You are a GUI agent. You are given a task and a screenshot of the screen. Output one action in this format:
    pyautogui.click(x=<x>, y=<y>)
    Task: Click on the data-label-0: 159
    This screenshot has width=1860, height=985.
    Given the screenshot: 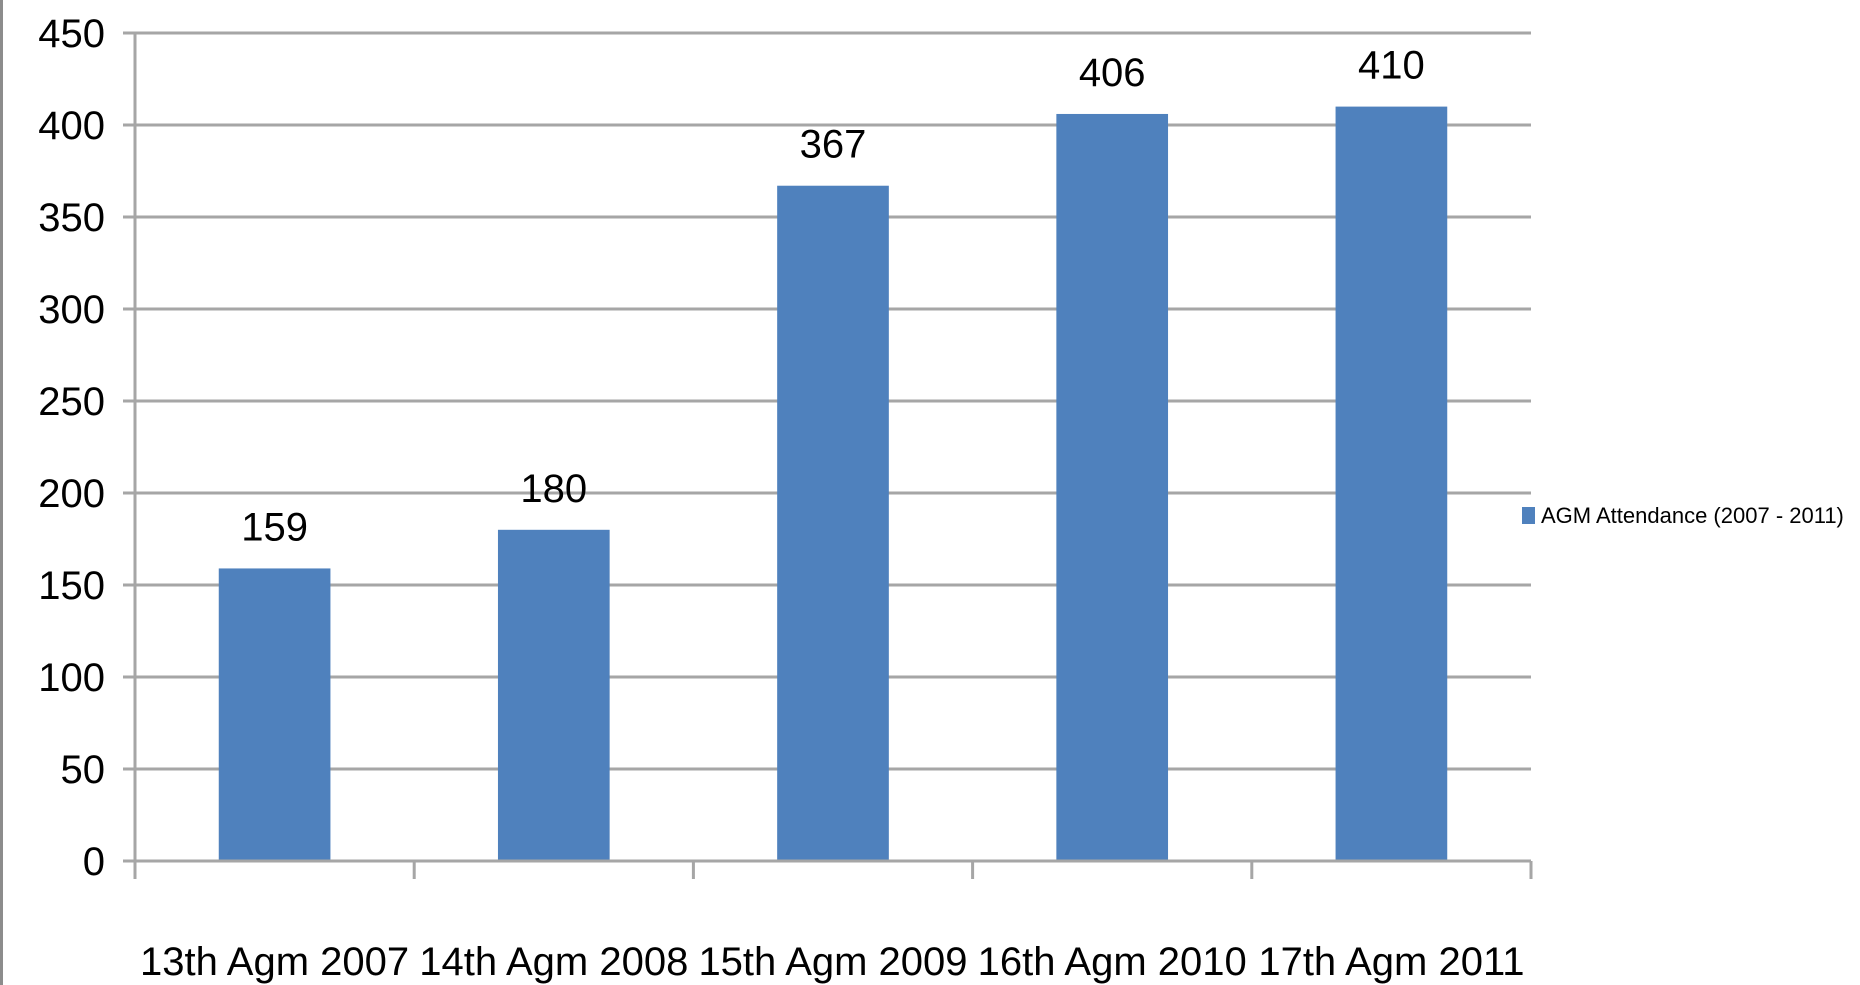 What is the action you would take?
    pyautogui.click(x=274, y=527)
    